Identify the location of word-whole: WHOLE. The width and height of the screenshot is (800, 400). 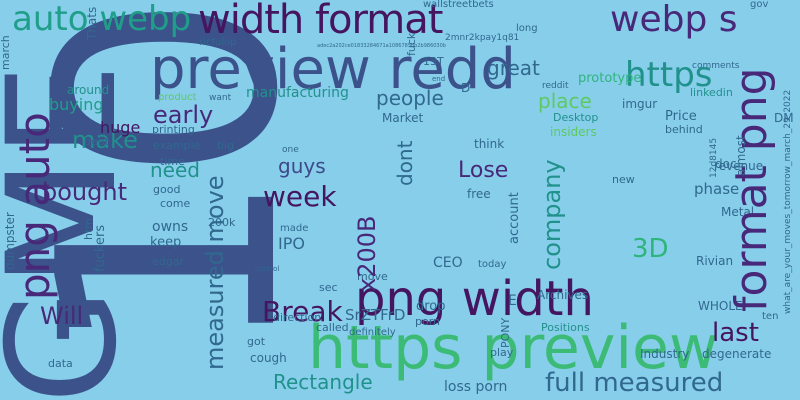
(720, 306).